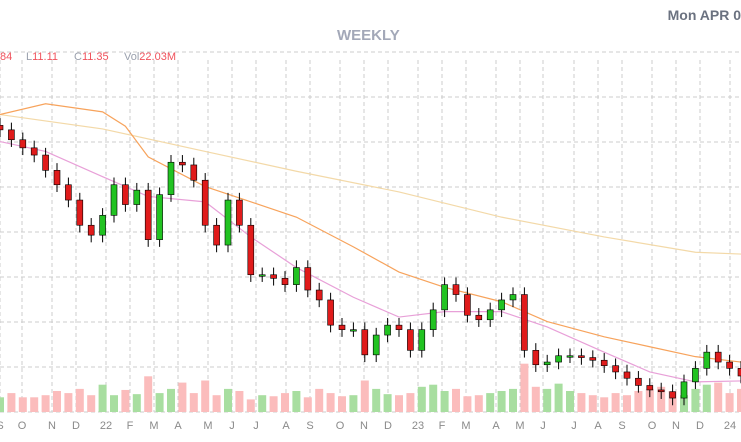 The width and height of the screenshot is (741, 442). What do you see at coordinates (700, 426) in the screenshot?
I see `x-tick-label: D` at bounding box center [700, 426].